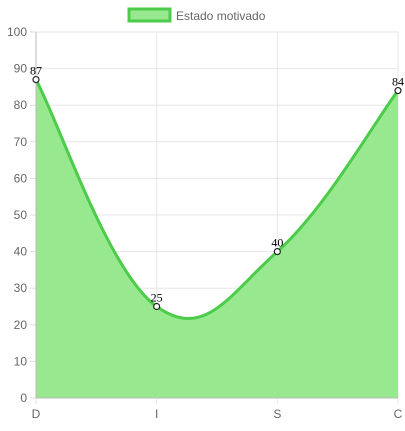 This screenshot has height=431, width=405. I want to click on legend: Estado motivado, so click(196, 15).